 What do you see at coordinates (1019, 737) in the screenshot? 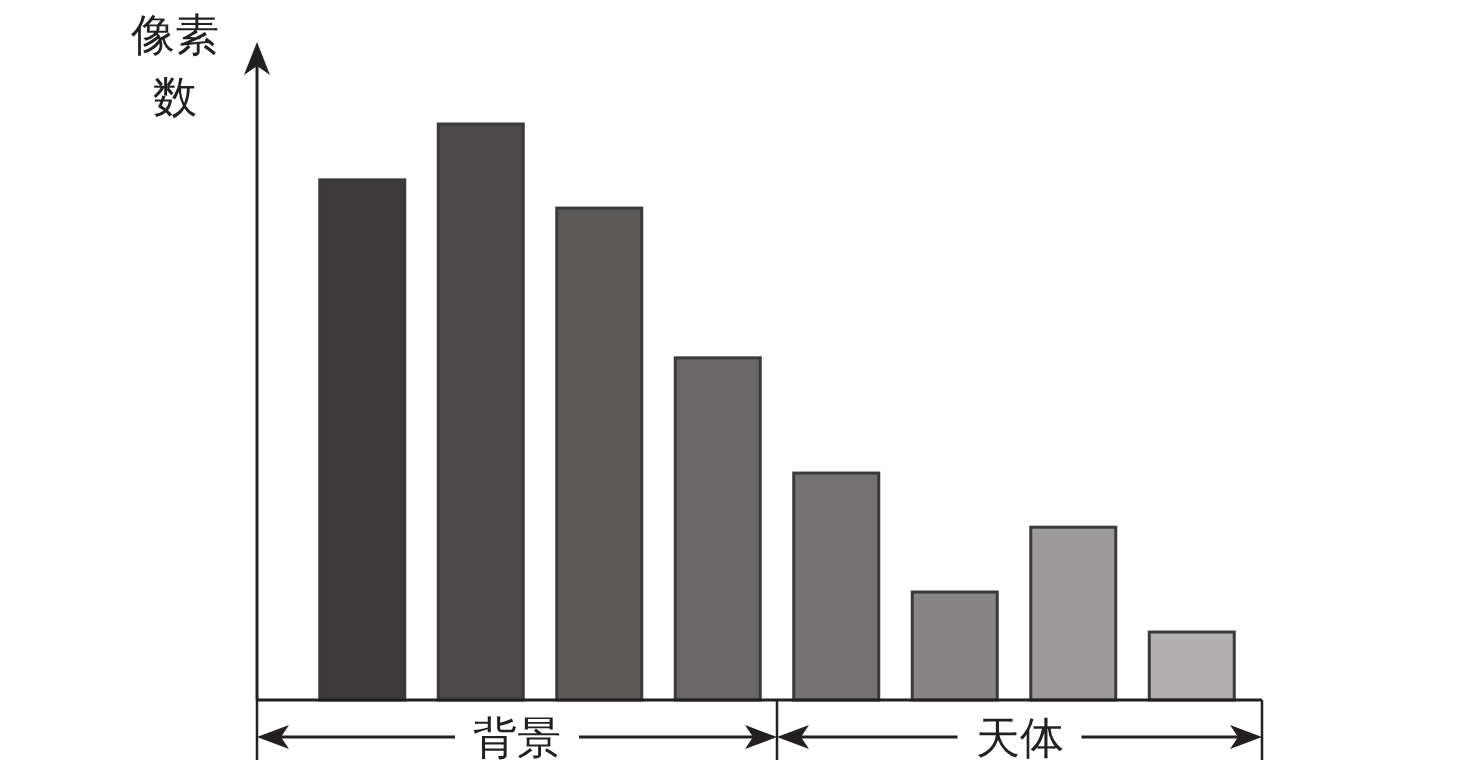
I see `text: 天体` at bounding box center [1019, 737].